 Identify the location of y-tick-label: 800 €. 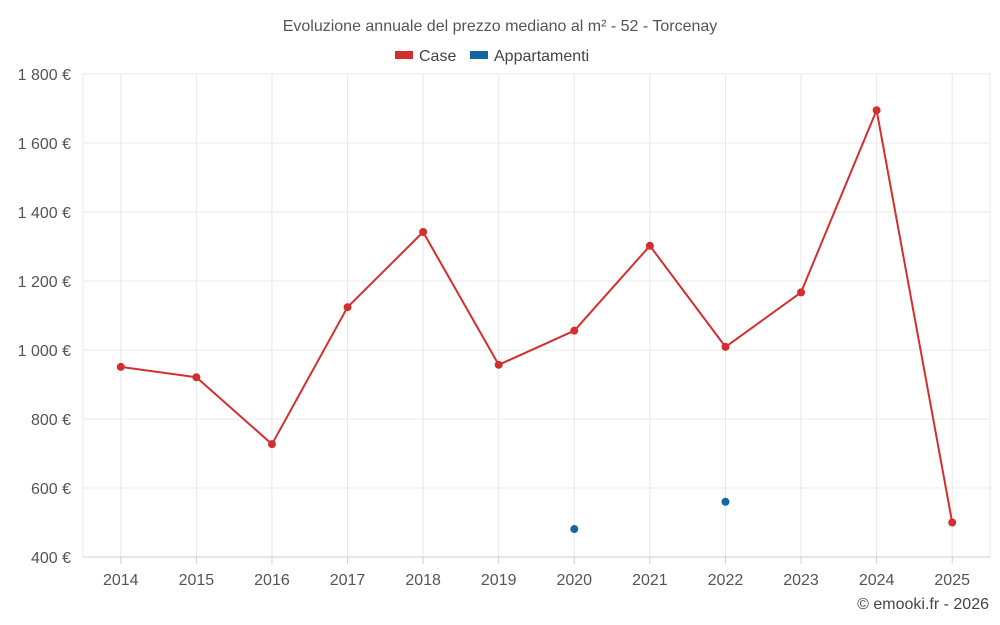
(51, 420).